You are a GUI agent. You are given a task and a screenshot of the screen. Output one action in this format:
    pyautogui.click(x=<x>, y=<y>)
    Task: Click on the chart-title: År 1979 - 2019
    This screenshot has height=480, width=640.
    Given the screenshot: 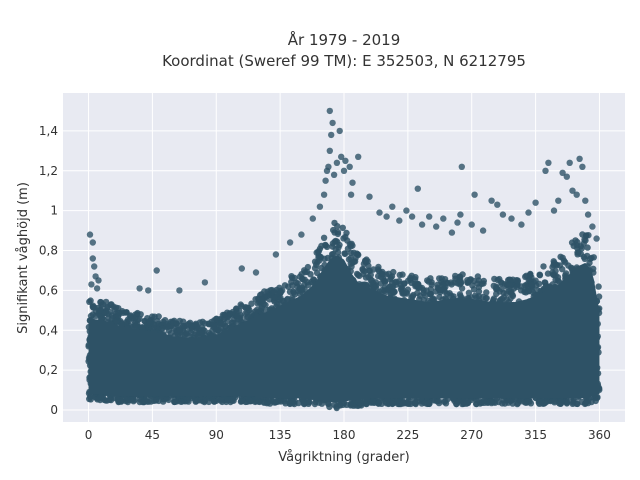 What is the action you would take?
    pyautogui.click(x=344, y=39)
    